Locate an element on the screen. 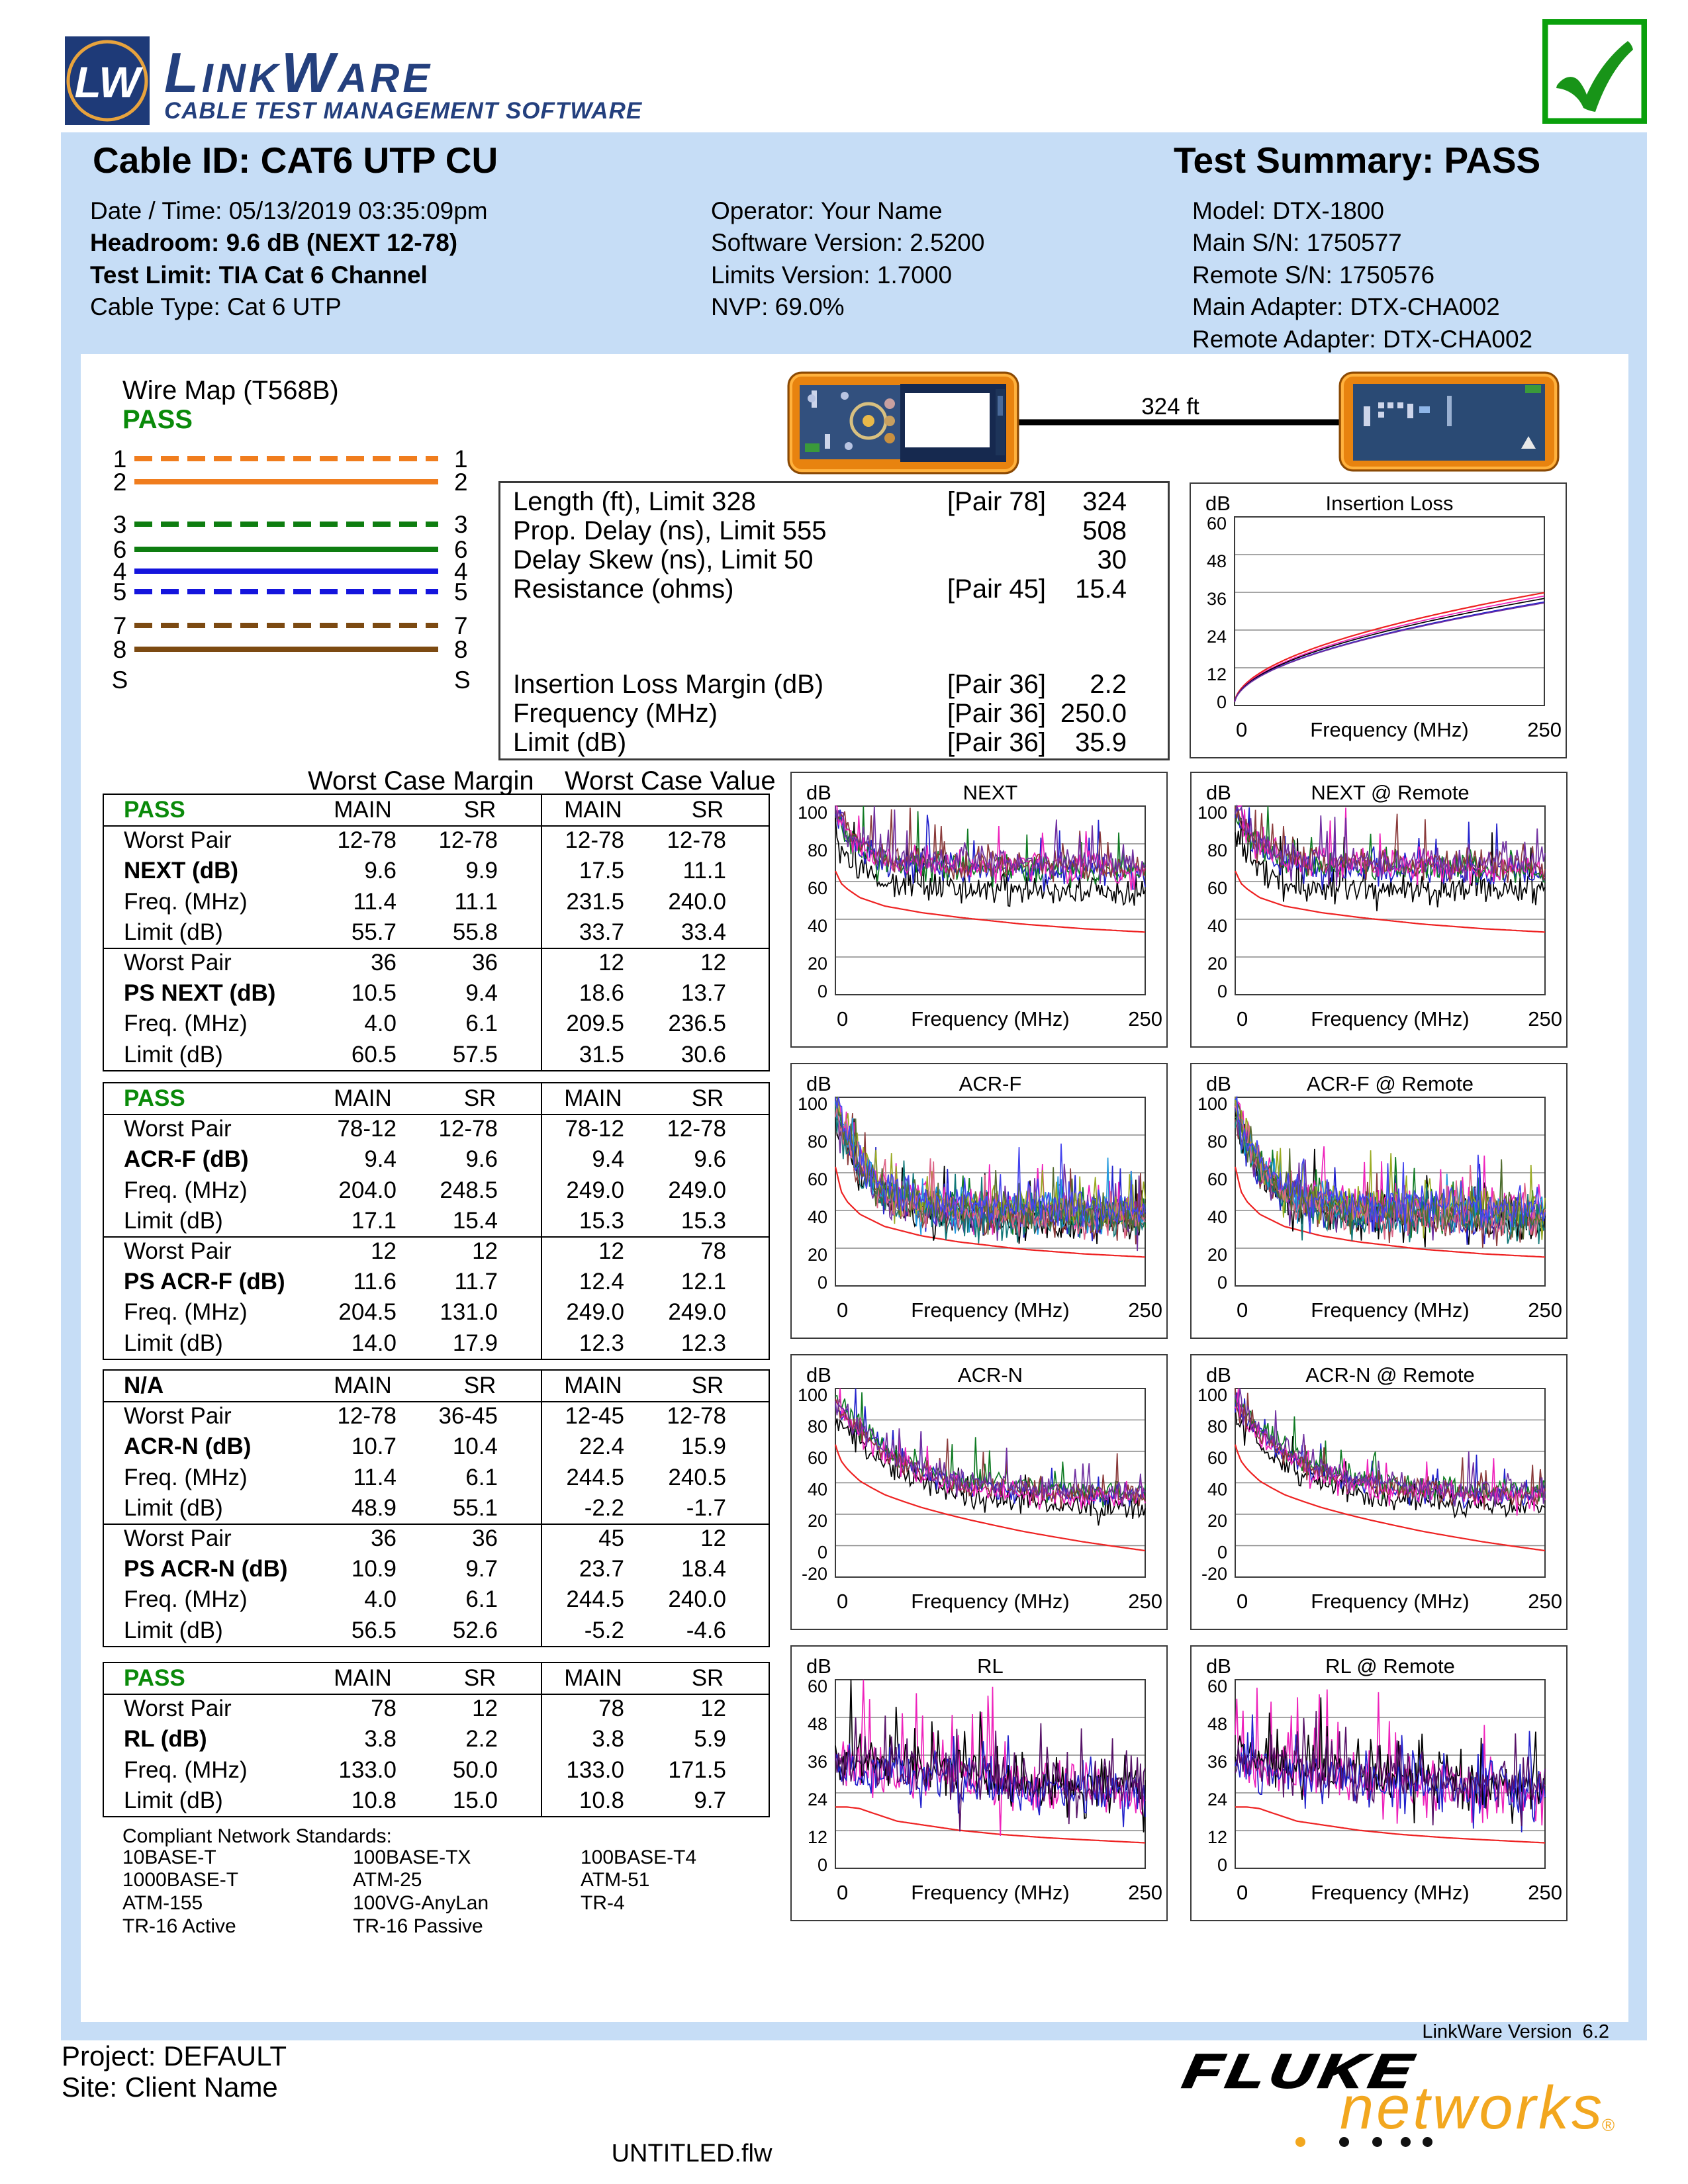 This screenshot has height=2184, width=1688. svg-text: 3 is located at coordinates (461, 524).